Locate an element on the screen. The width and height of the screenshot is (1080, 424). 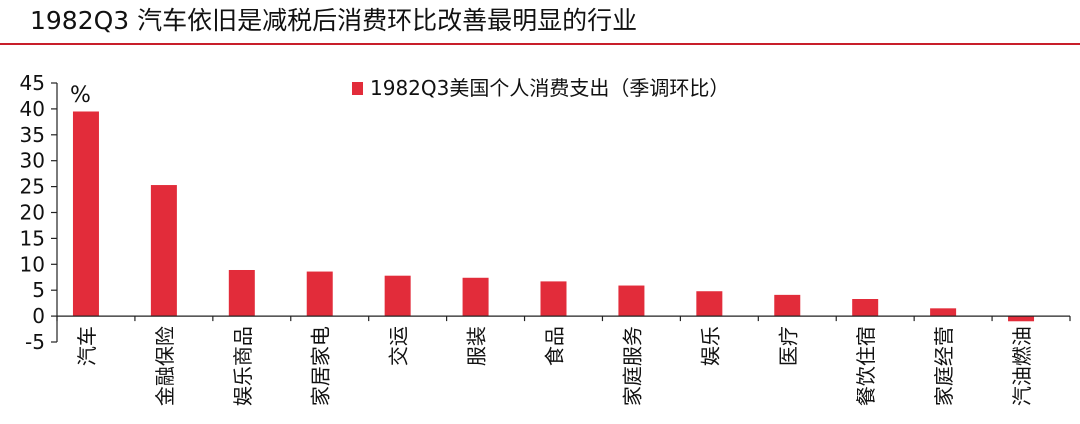
x-tick-label-text: 汽油燃油 is located at coordinates (1022, 366).